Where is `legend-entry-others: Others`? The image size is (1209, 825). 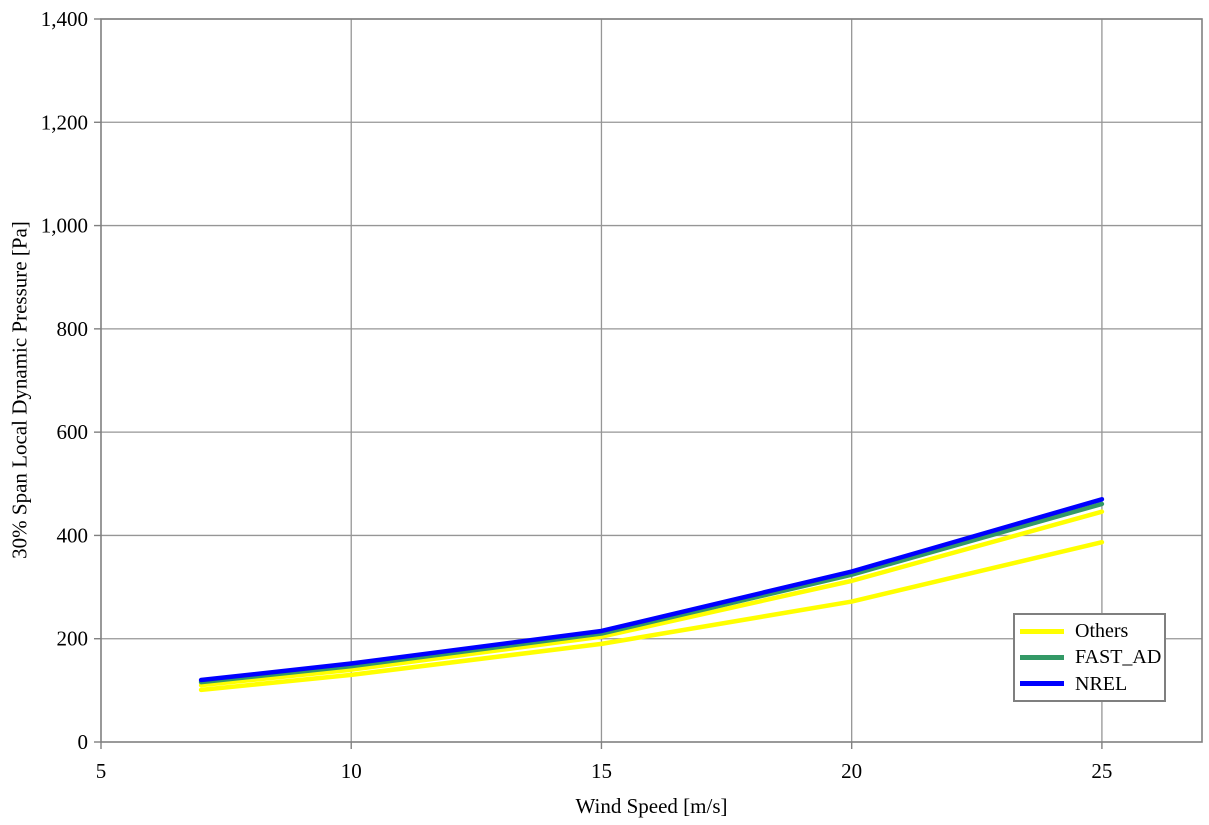 legend-entry-others: Others is located at coordinates (1092, 631).